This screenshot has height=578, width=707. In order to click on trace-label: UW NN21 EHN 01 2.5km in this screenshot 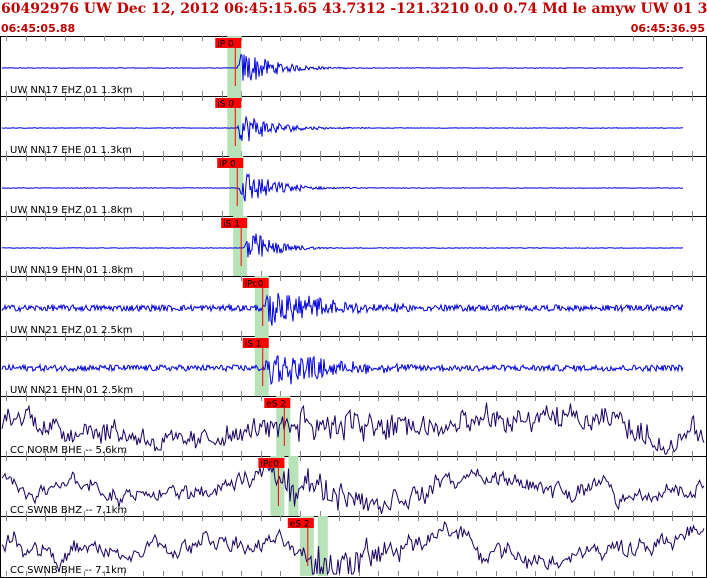, I will do `click(71, 390)`.